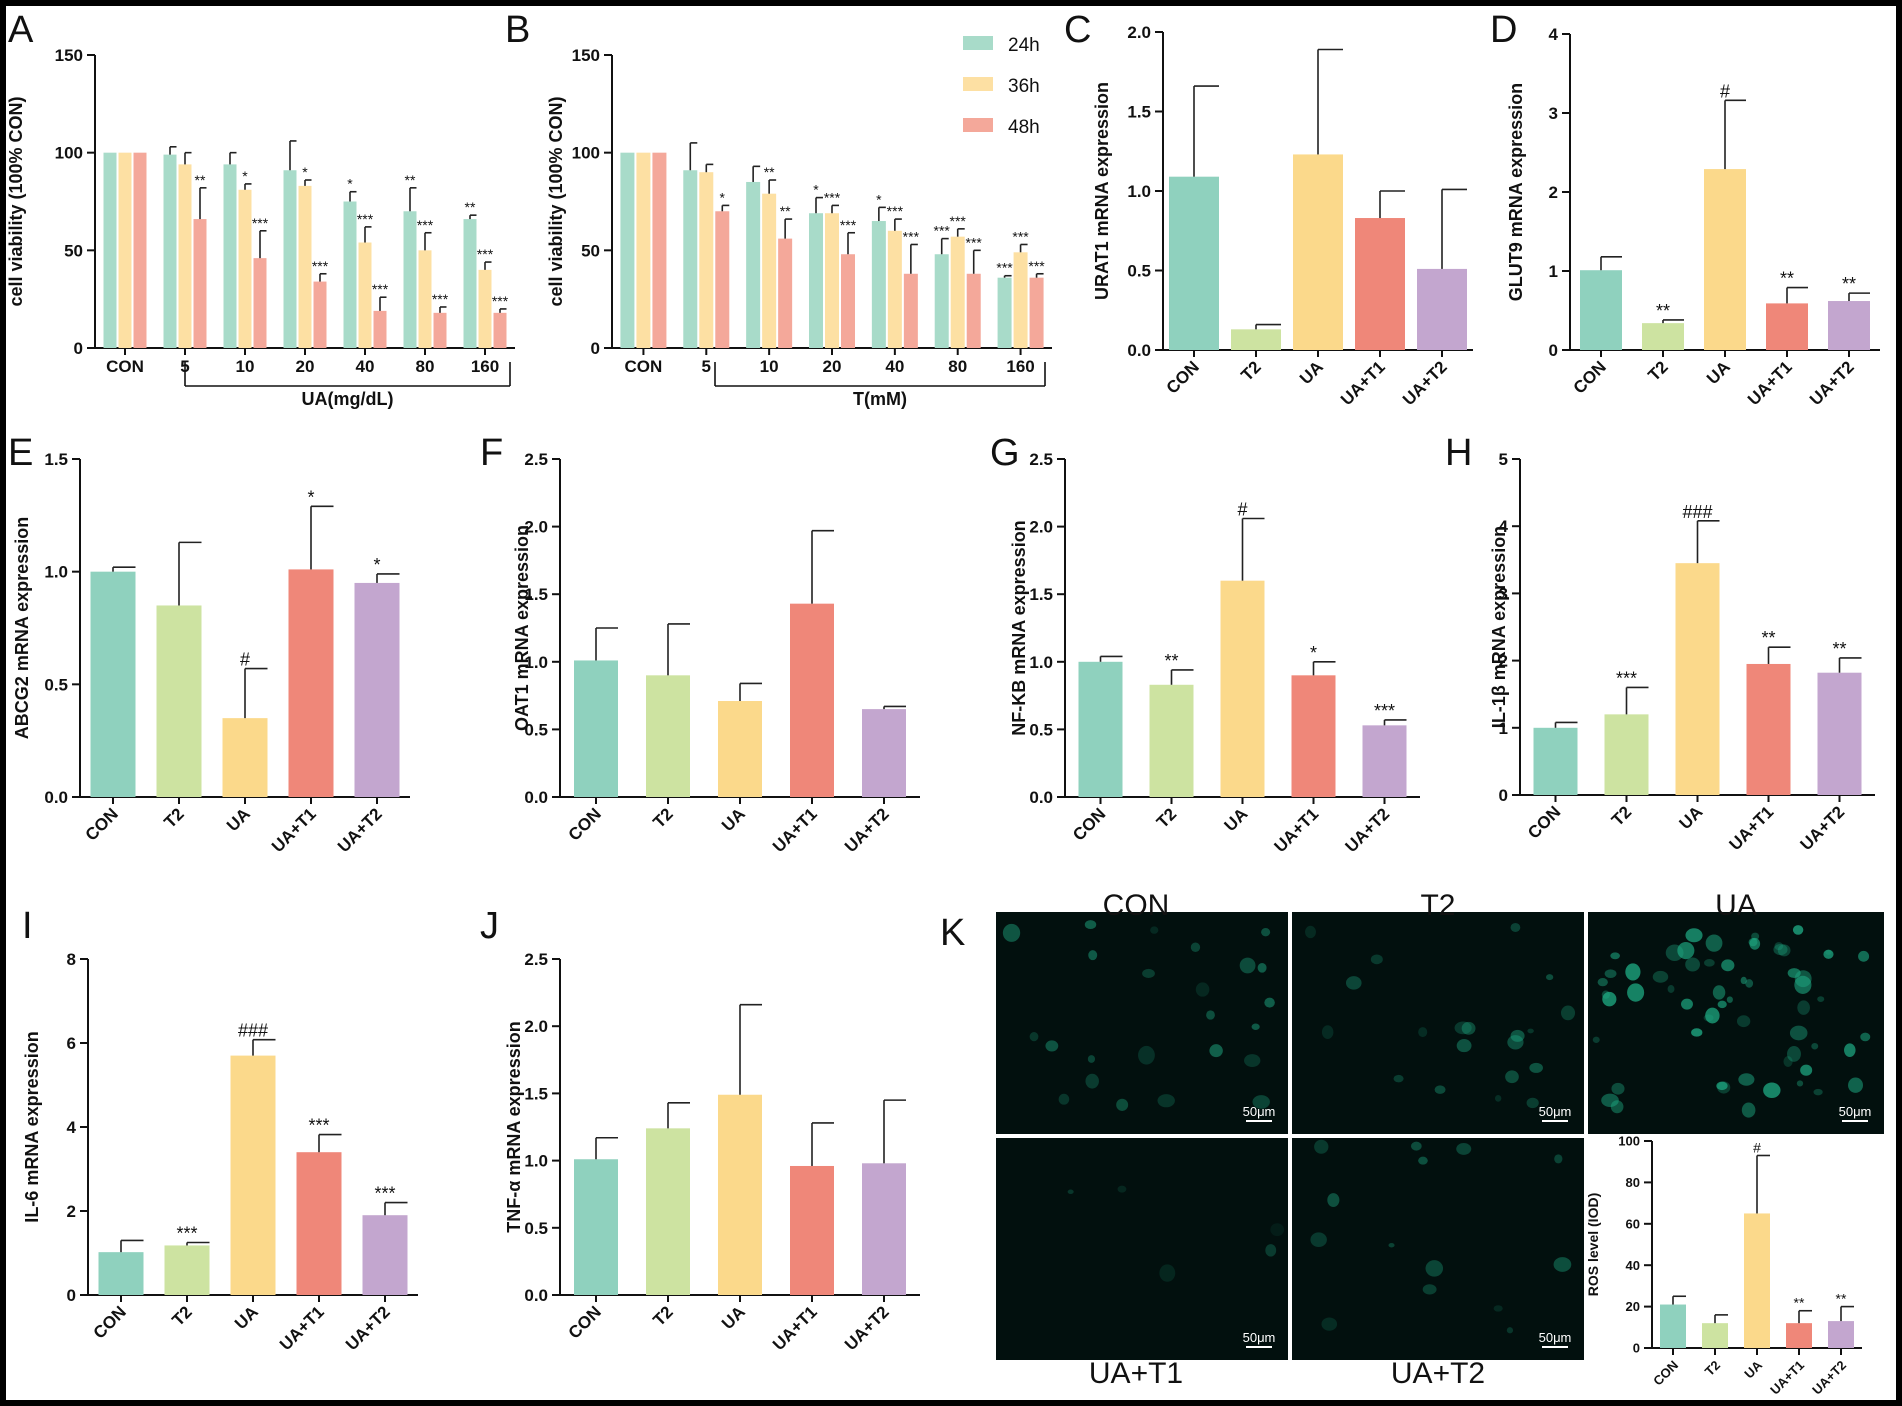 Image resolution: width=1902 pixels, height=1406 pixels. What do you see at coordinates (832, 366) in the screenshot?
I see `x-tick-label: 20` at bounding box center [832, 366].